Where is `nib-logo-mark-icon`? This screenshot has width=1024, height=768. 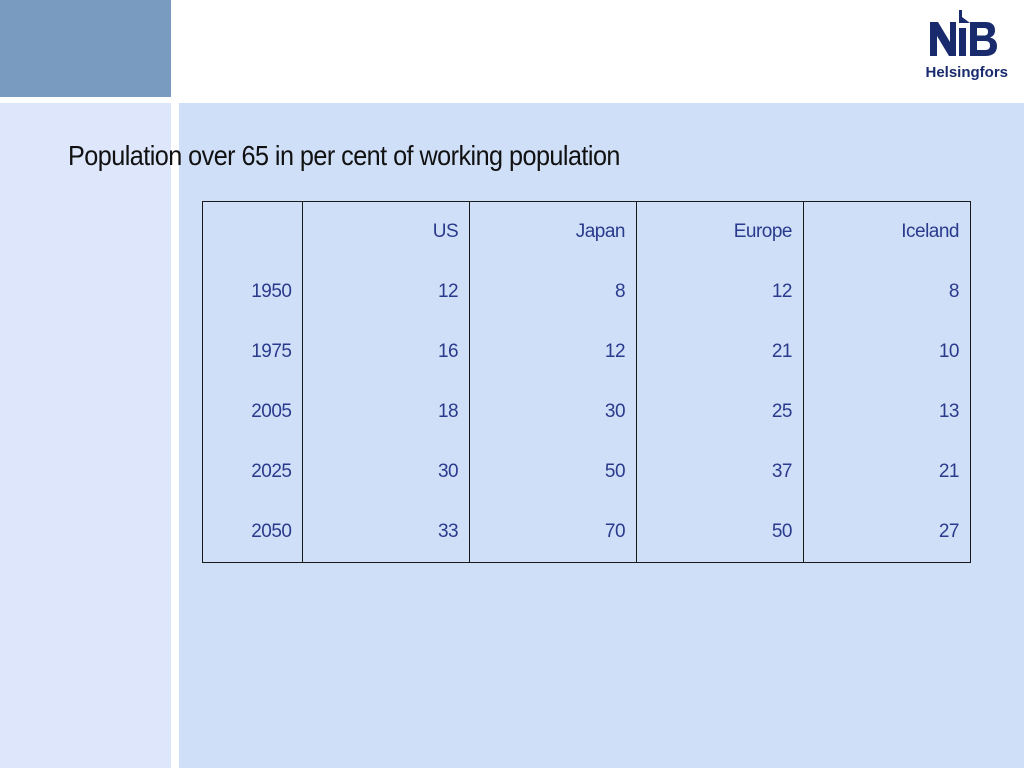 nib-logo-mark-icon is located at coordinates (963, 33).